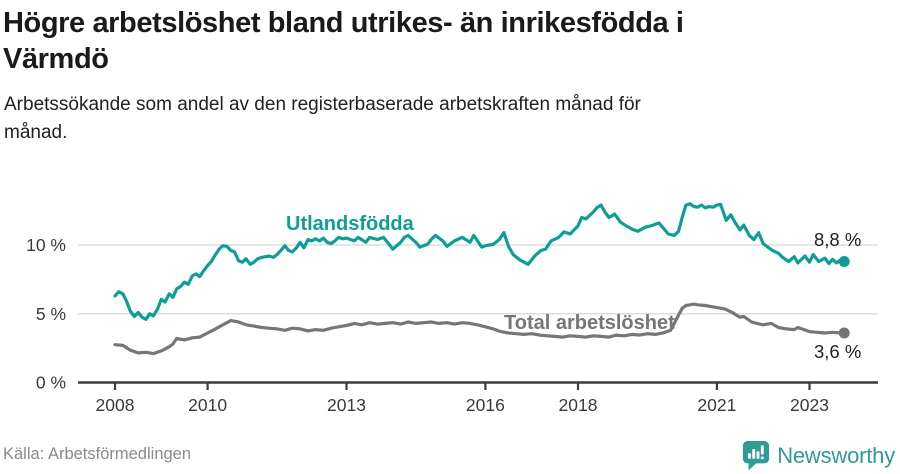 The width and height of the screenshot is (900, 474). What do you see at coordinates (346, 405) in the screenshot?
I see `x-axis-tick-label: 2013` at bounding box center [346, 405].